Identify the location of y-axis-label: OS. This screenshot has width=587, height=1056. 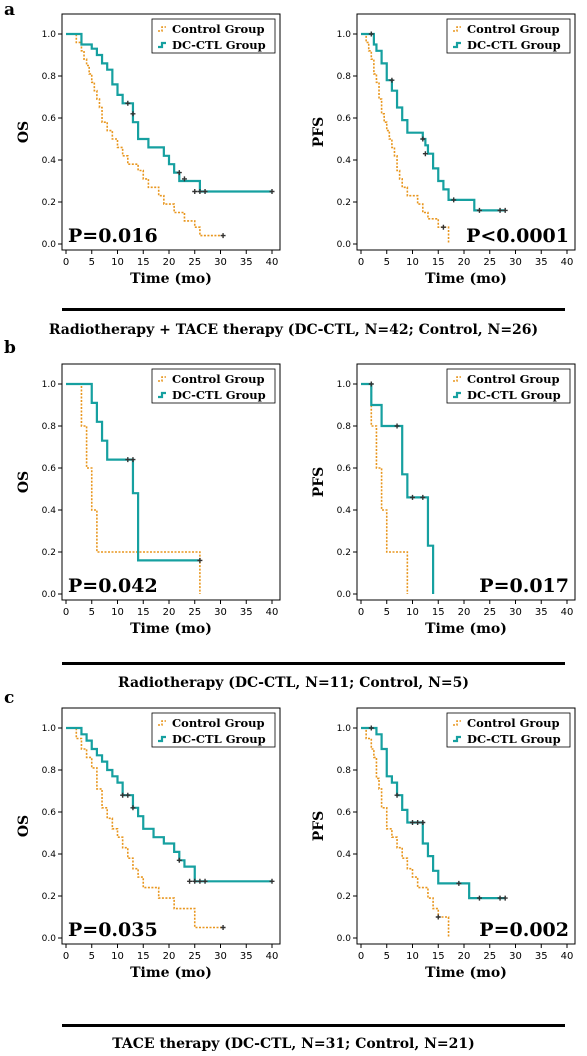
(24, 132).